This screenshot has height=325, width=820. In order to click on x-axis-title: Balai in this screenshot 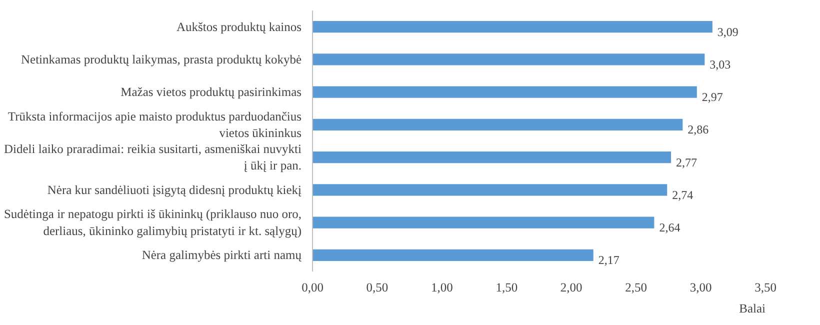, I will do `click(752, 309)`.